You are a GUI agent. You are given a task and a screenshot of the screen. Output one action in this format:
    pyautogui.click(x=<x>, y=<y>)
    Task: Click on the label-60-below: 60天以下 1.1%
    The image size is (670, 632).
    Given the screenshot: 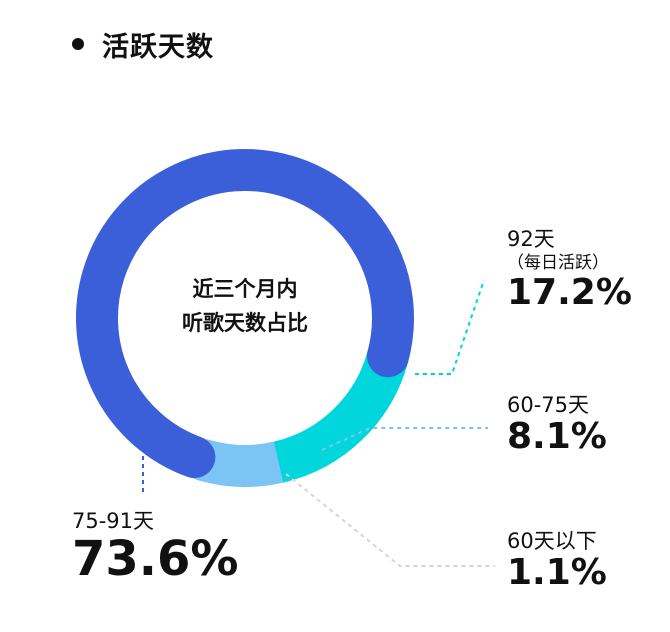 What is the action you would take?
    pyautogui.click(x=557, y=560)
    